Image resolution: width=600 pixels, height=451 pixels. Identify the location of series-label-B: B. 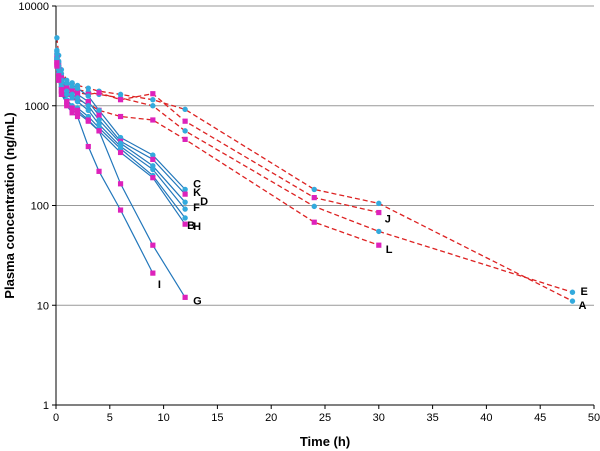
(191, 226).